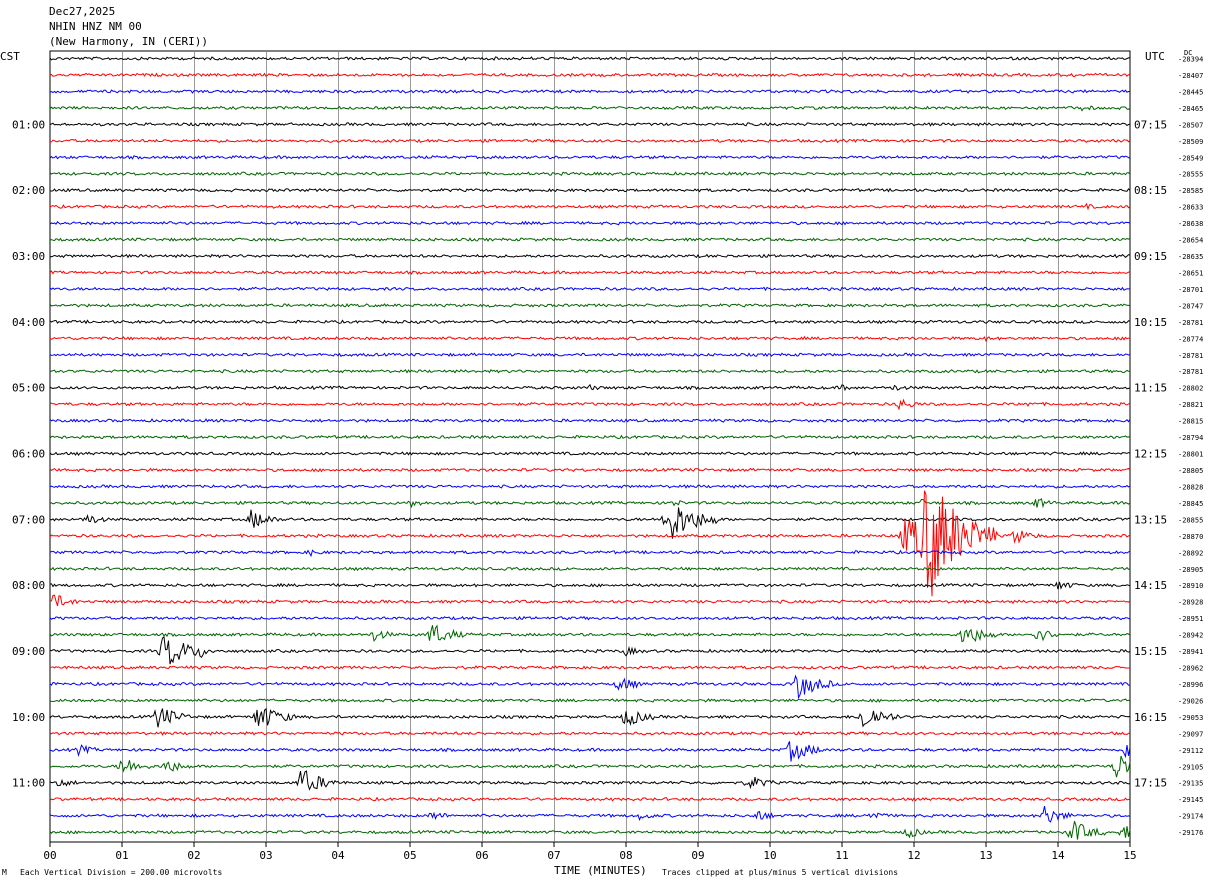  I want to click on right-time-label: 07:15, so click(1150, 124).